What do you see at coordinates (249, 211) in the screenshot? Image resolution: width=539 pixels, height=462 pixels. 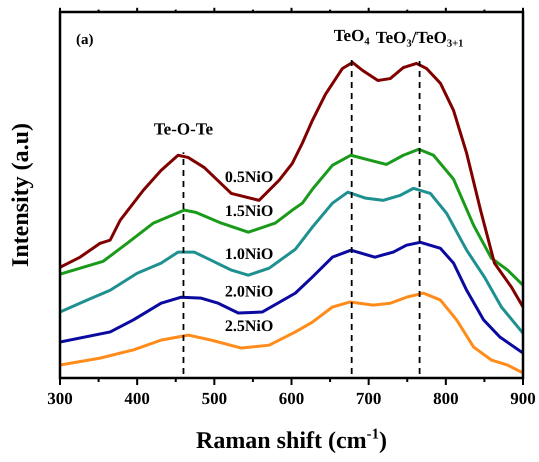 I see `series-label: 1.5NiO` at bounding box center [249, 211].